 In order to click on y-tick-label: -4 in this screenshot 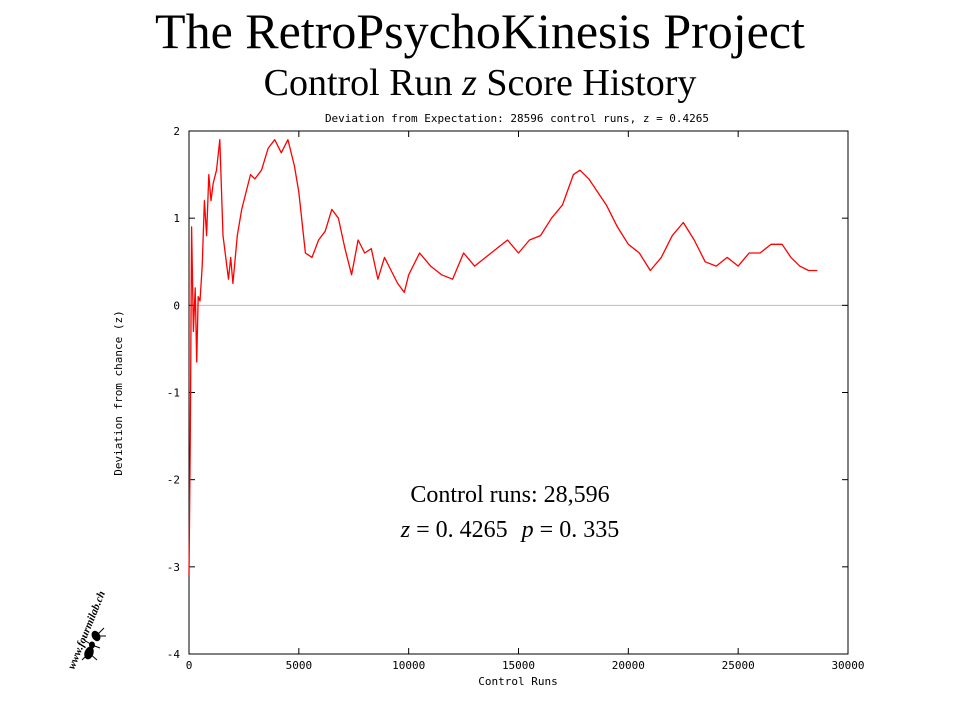, I will do `click(174, 654)`.